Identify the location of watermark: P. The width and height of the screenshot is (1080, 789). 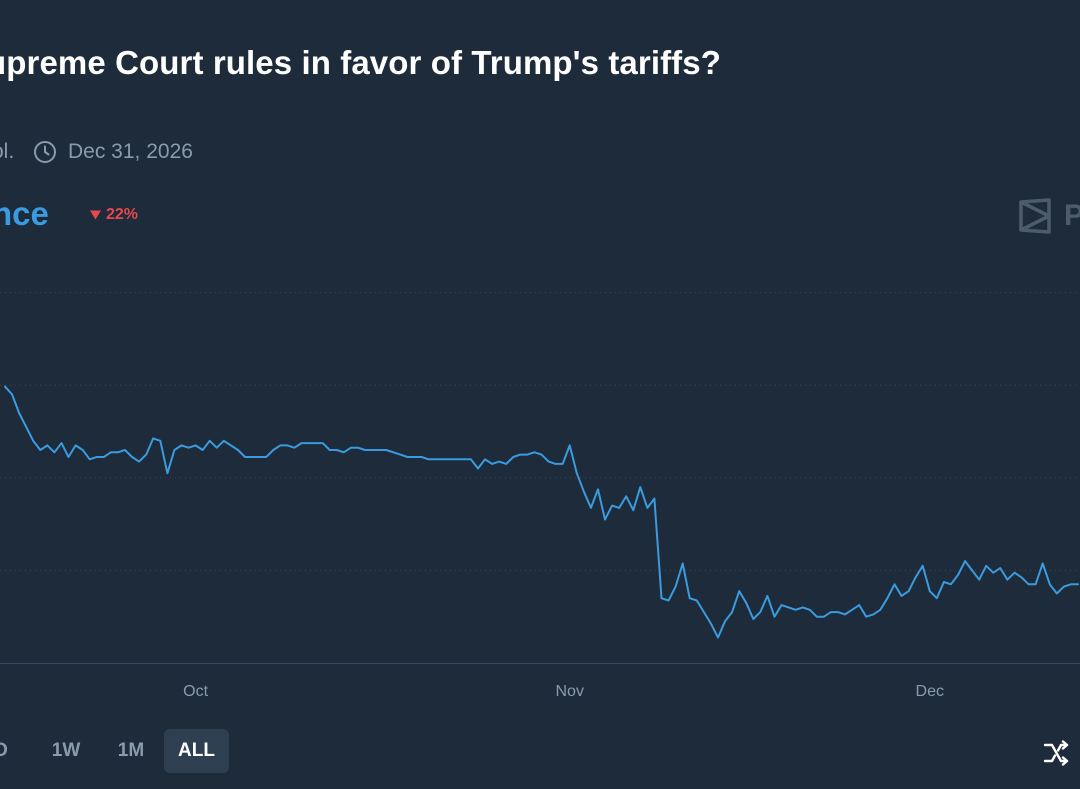
(1049, 216).